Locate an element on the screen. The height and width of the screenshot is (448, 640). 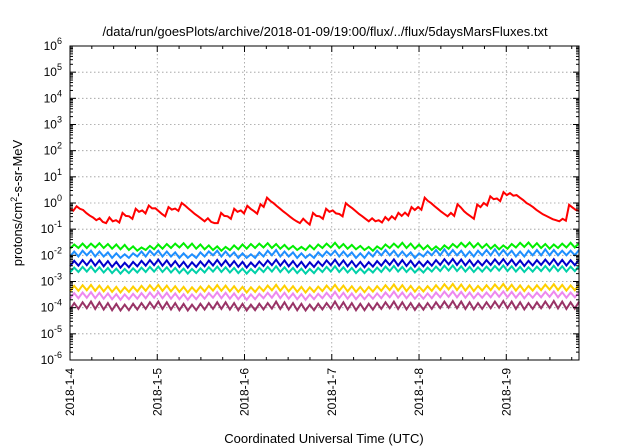
y-axis-label-base: protons/cm is located at coordinates (17, 234).